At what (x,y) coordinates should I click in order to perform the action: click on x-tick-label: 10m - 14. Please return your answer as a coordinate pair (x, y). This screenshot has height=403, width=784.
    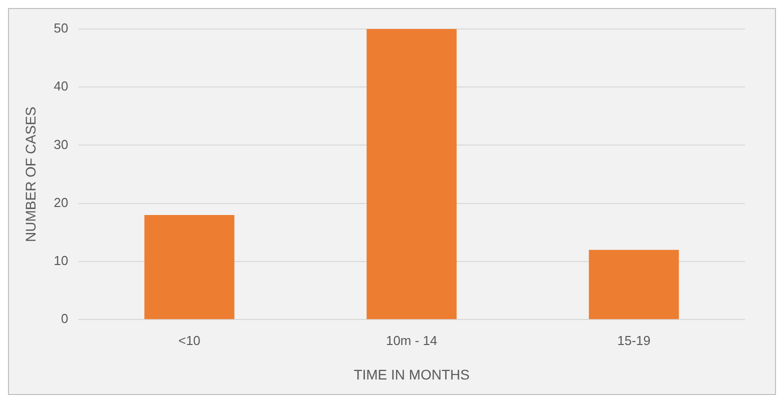
    Looking at the image, I should click on (412, 340).